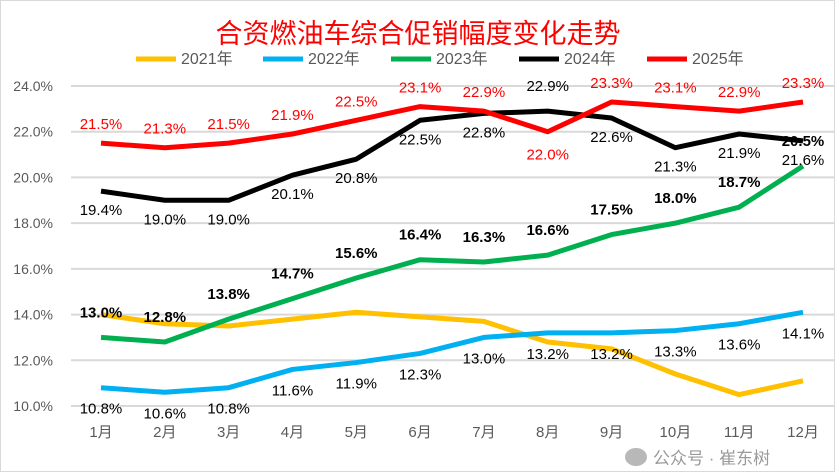  I want to click on x-tick-label: 11月, so click(739, 432).